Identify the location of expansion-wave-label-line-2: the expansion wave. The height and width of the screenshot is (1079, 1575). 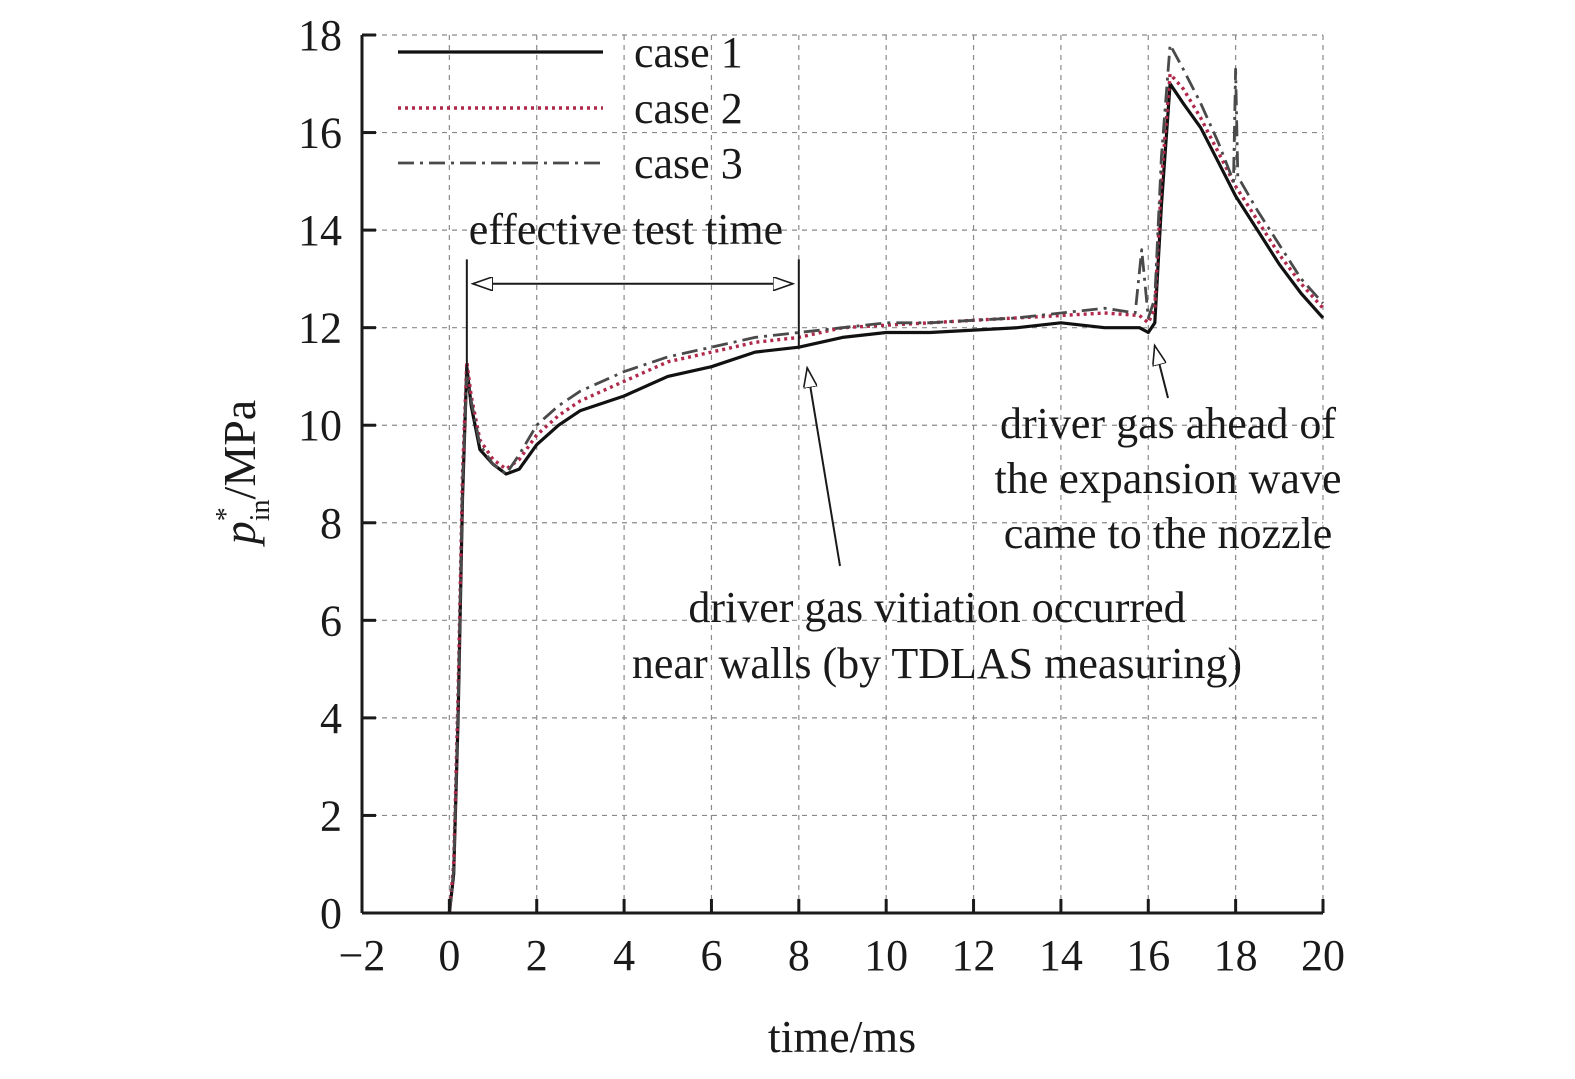
(1168, 478).